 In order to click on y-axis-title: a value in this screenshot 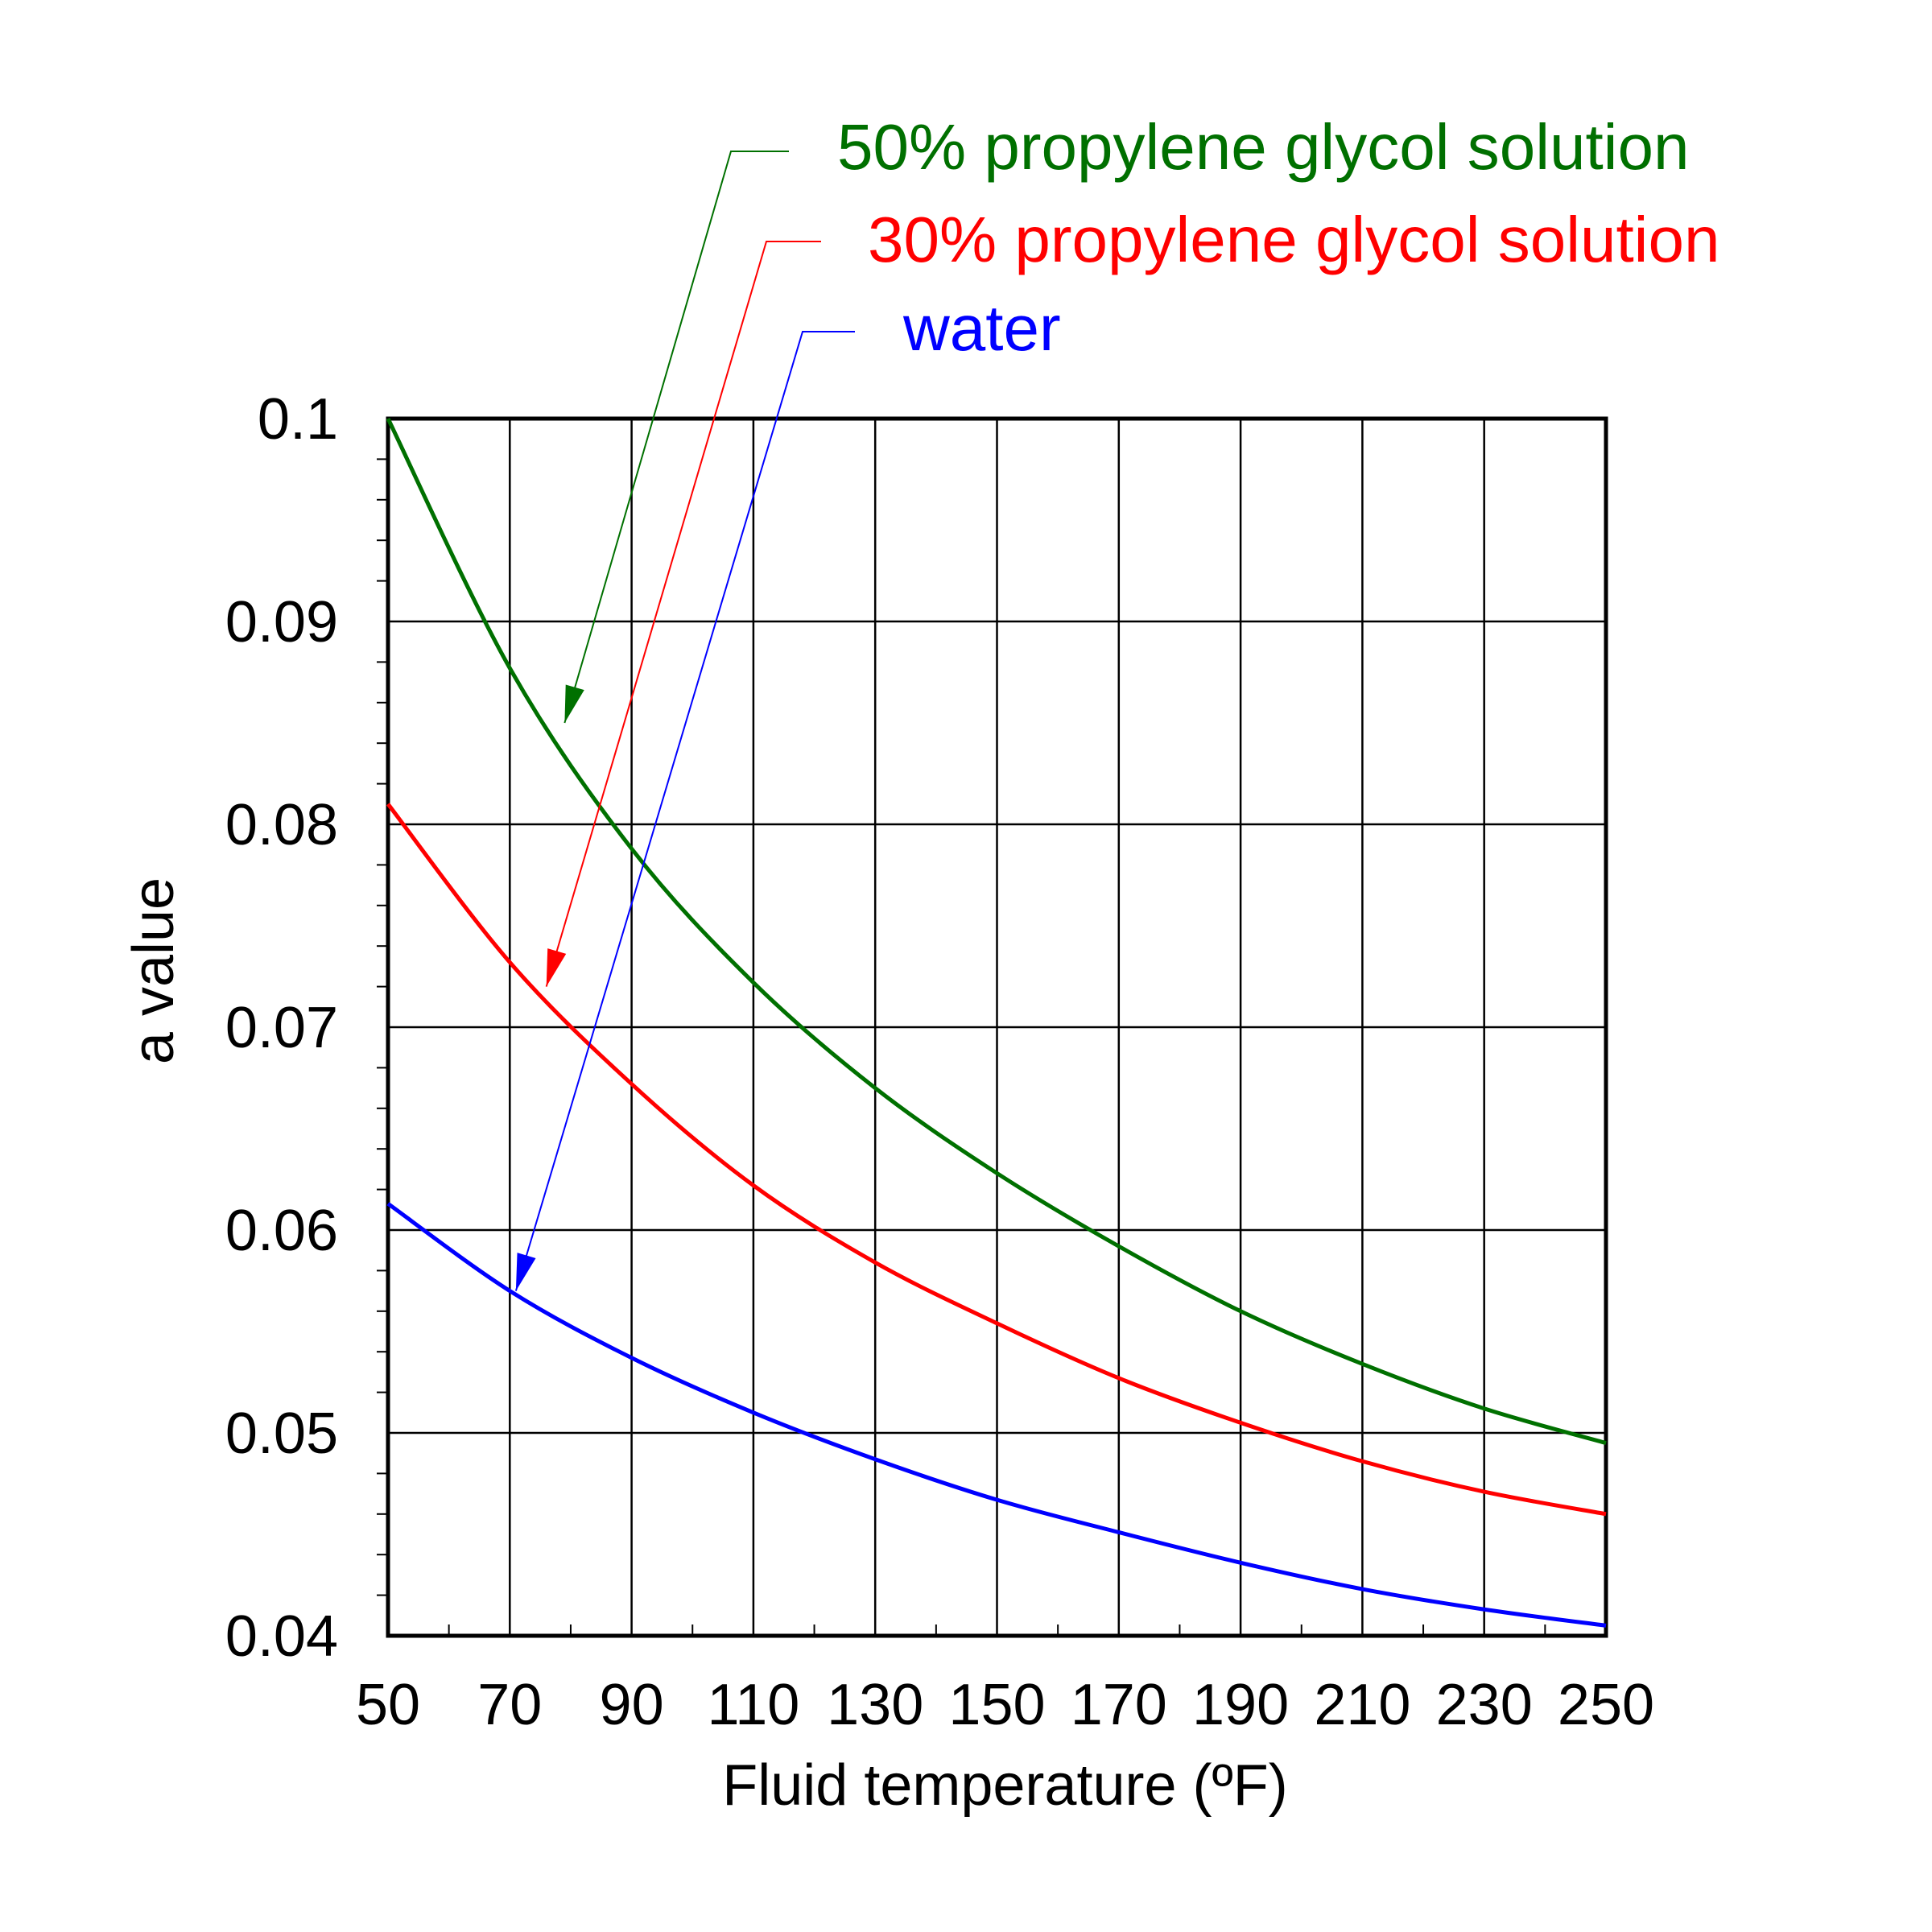, I will do `click(154, 970)`.